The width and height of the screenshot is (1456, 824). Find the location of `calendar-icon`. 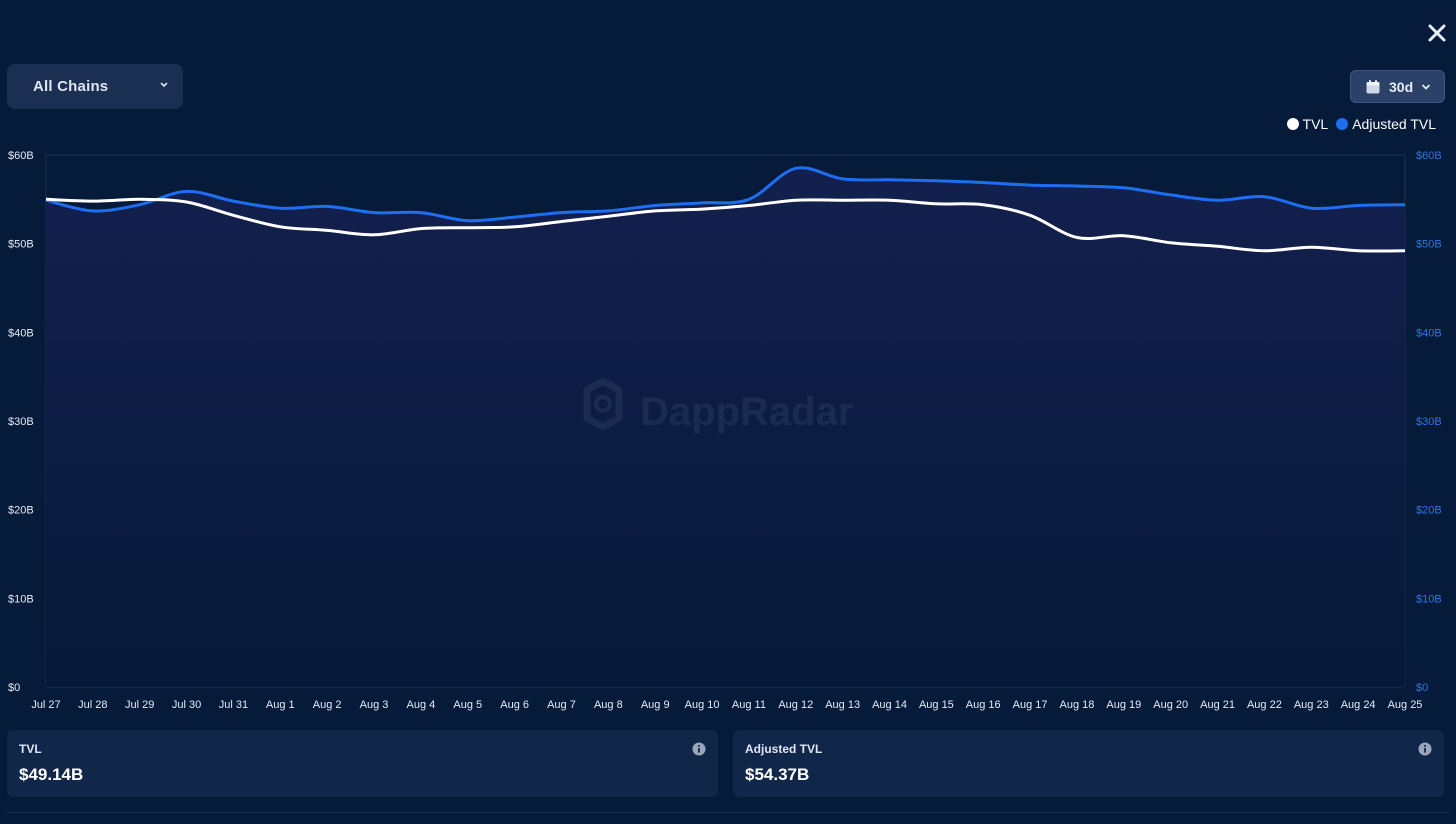

calendar-icon is located at coordinates (1373, 86).